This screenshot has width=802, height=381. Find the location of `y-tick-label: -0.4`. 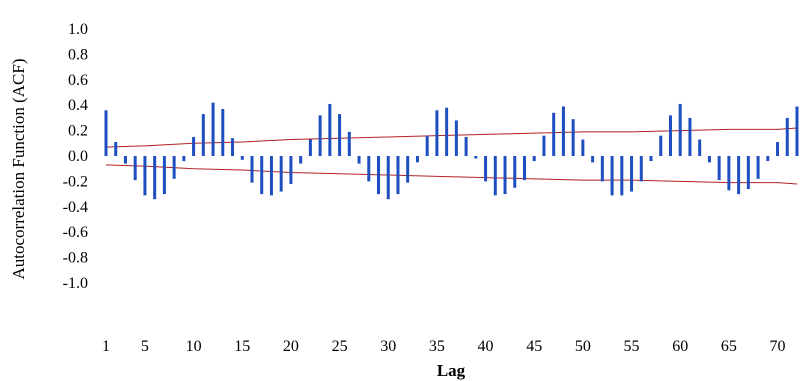

y-tick-label: -0.4 is located at coordinates (75, 207).